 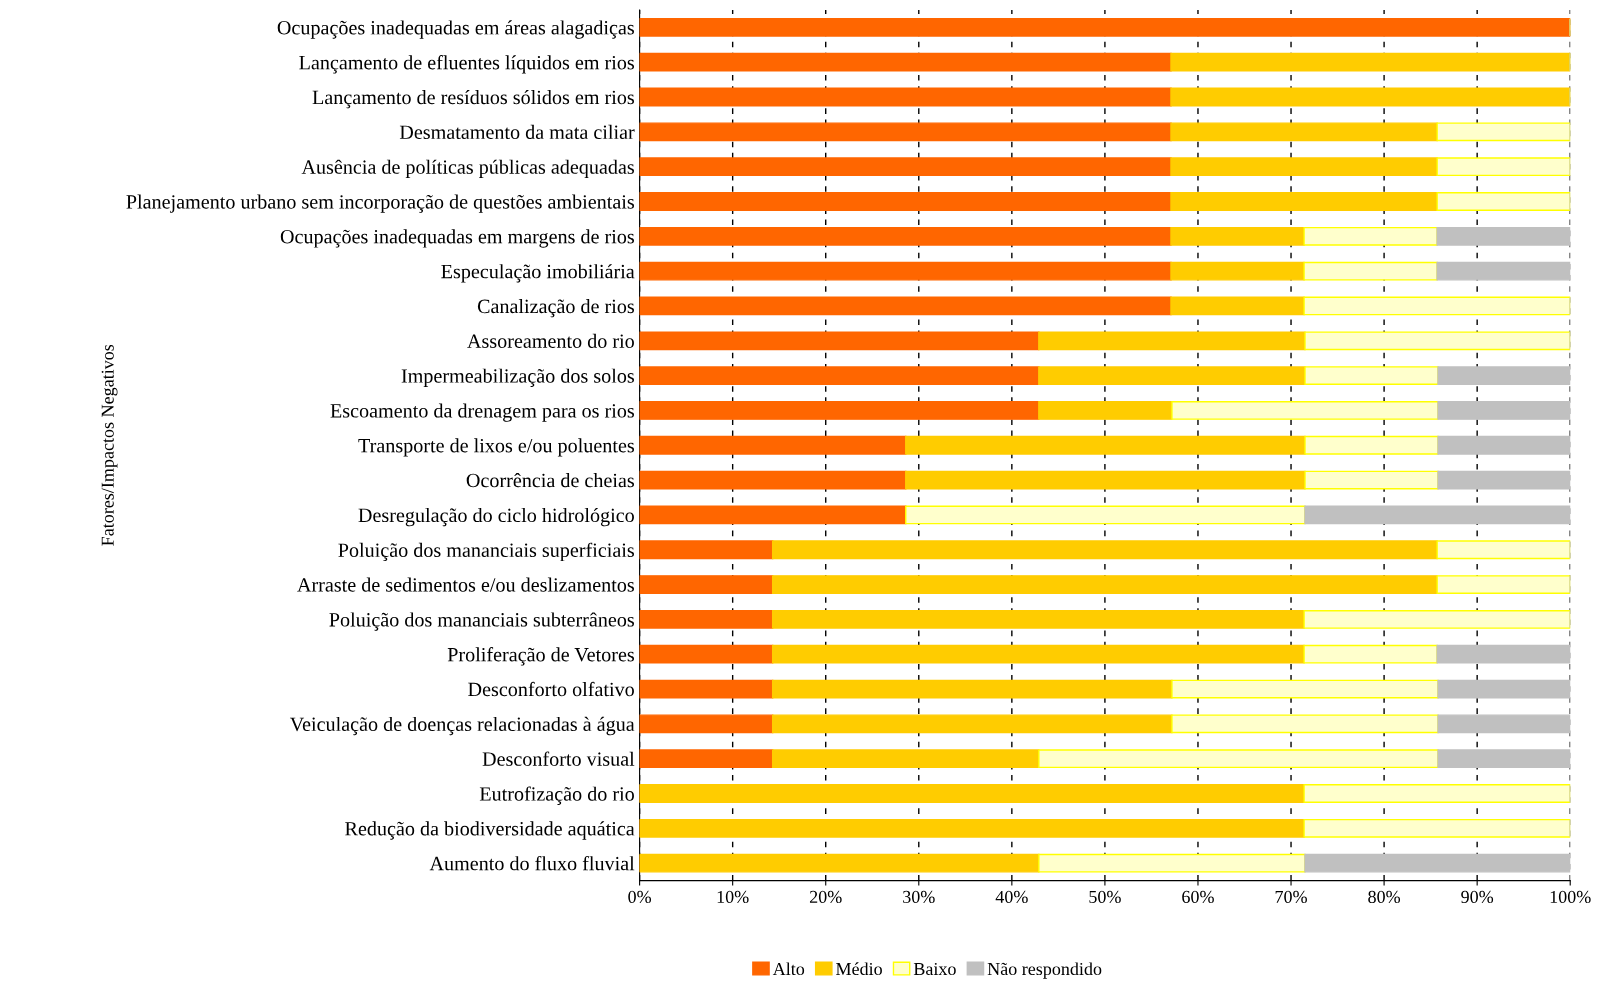 What do you see at coordinates (455, 29) in the screenshot?
I see `y-tick-label: Ocupações inadequadas em áreas alagadiças` at bounding box center [455, 29].